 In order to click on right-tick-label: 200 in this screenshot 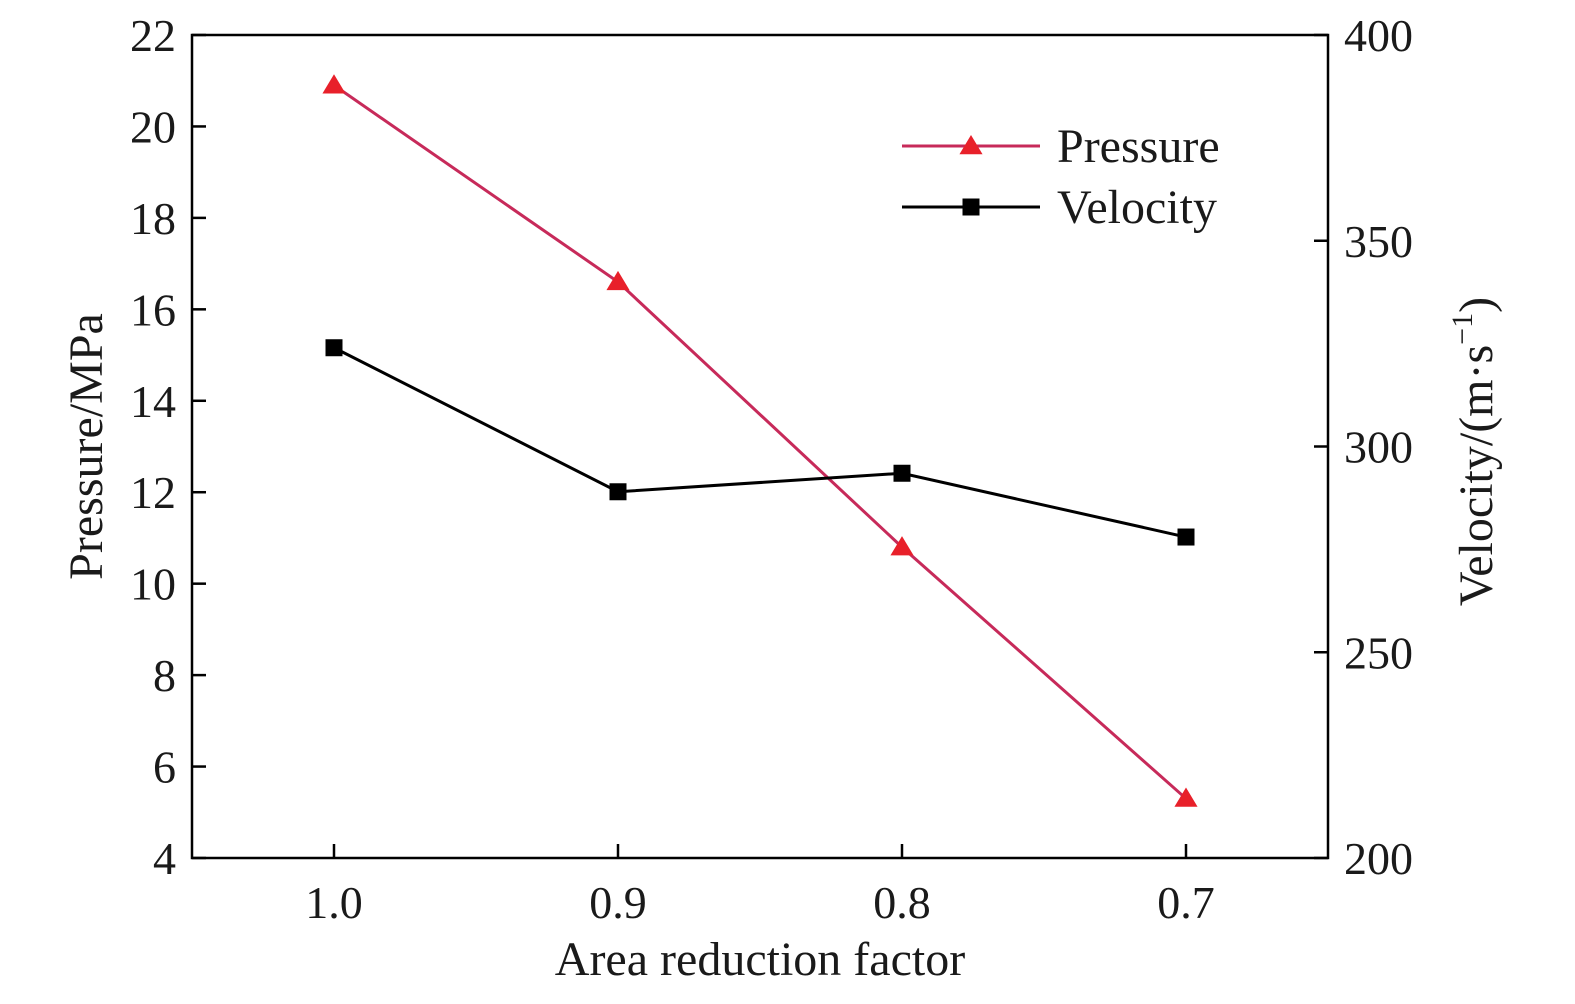, I will do `click(1378, 858)`.